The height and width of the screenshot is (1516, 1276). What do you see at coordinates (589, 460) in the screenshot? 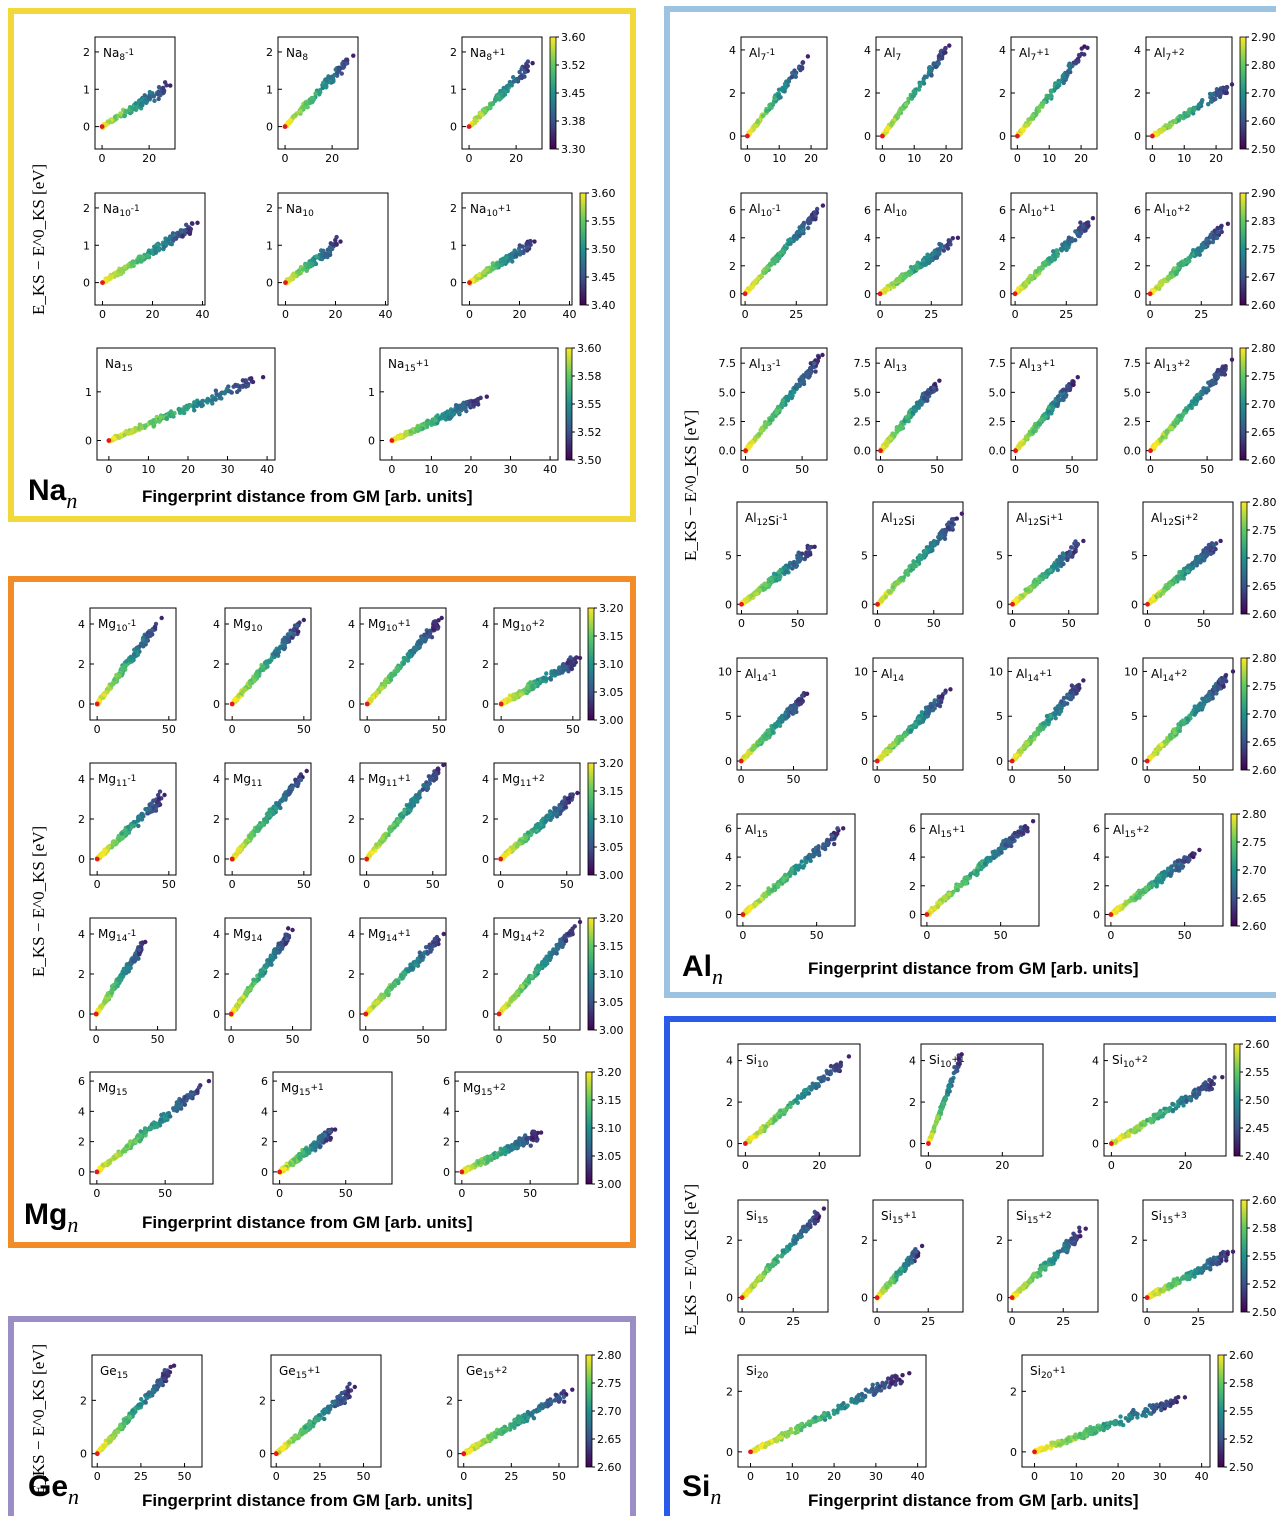
I see `colorbar-tick-label: 3.50` at bounding box center [589, 460].